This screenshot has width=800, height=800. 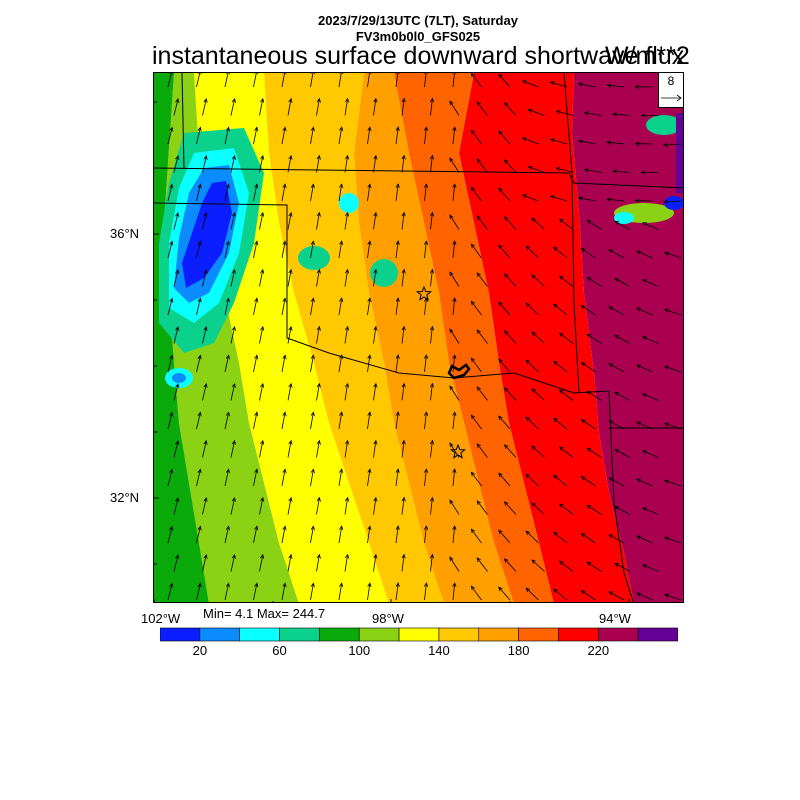 What do you see at coordinates (279, 650) in the screenshot?
I see `colorbar-label: 60` at bounding box center [279, 650].